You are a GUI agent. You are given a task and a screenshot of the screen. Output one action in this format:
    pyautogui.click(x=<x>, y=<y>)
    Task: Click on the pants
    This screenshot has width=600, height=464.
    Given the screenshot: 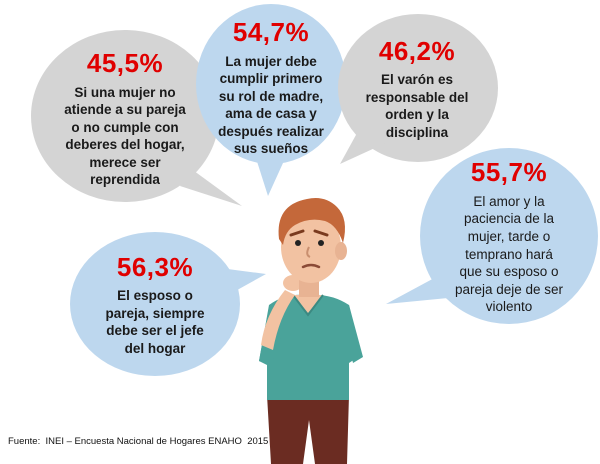 What is the action you would take?
    pyautogui.click(x=308, y=429)
    